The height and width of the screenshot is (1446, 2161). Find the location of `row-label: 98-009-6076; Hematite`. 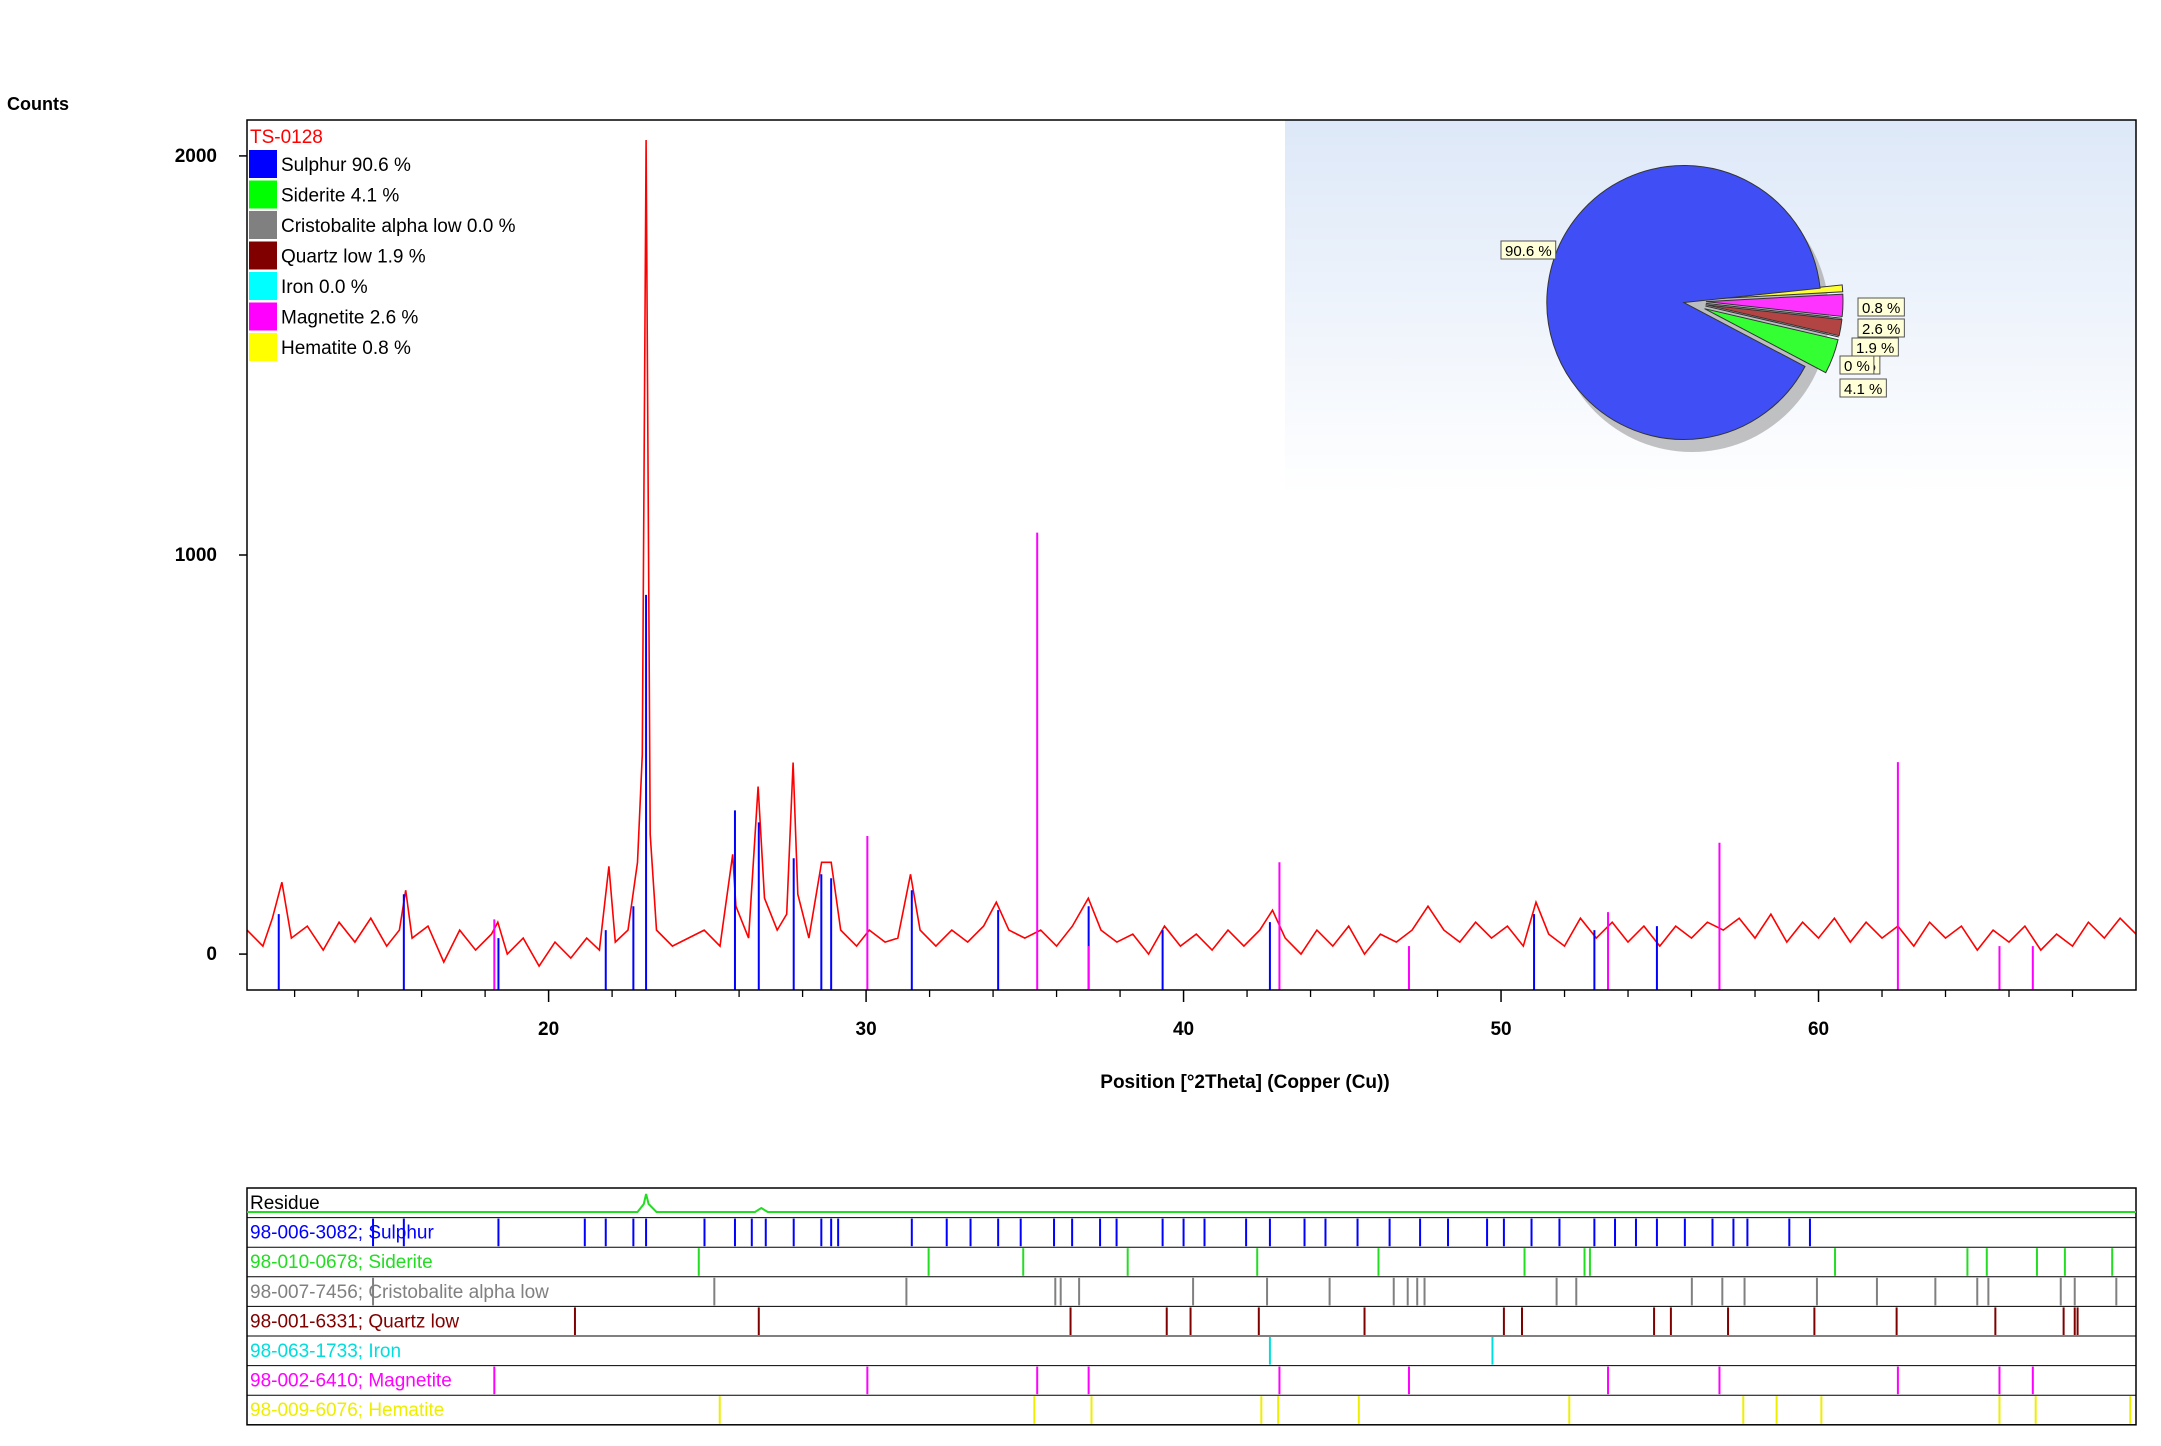

row-label: 98-009-6076; Hematite is located at coordinates (347, 1410).